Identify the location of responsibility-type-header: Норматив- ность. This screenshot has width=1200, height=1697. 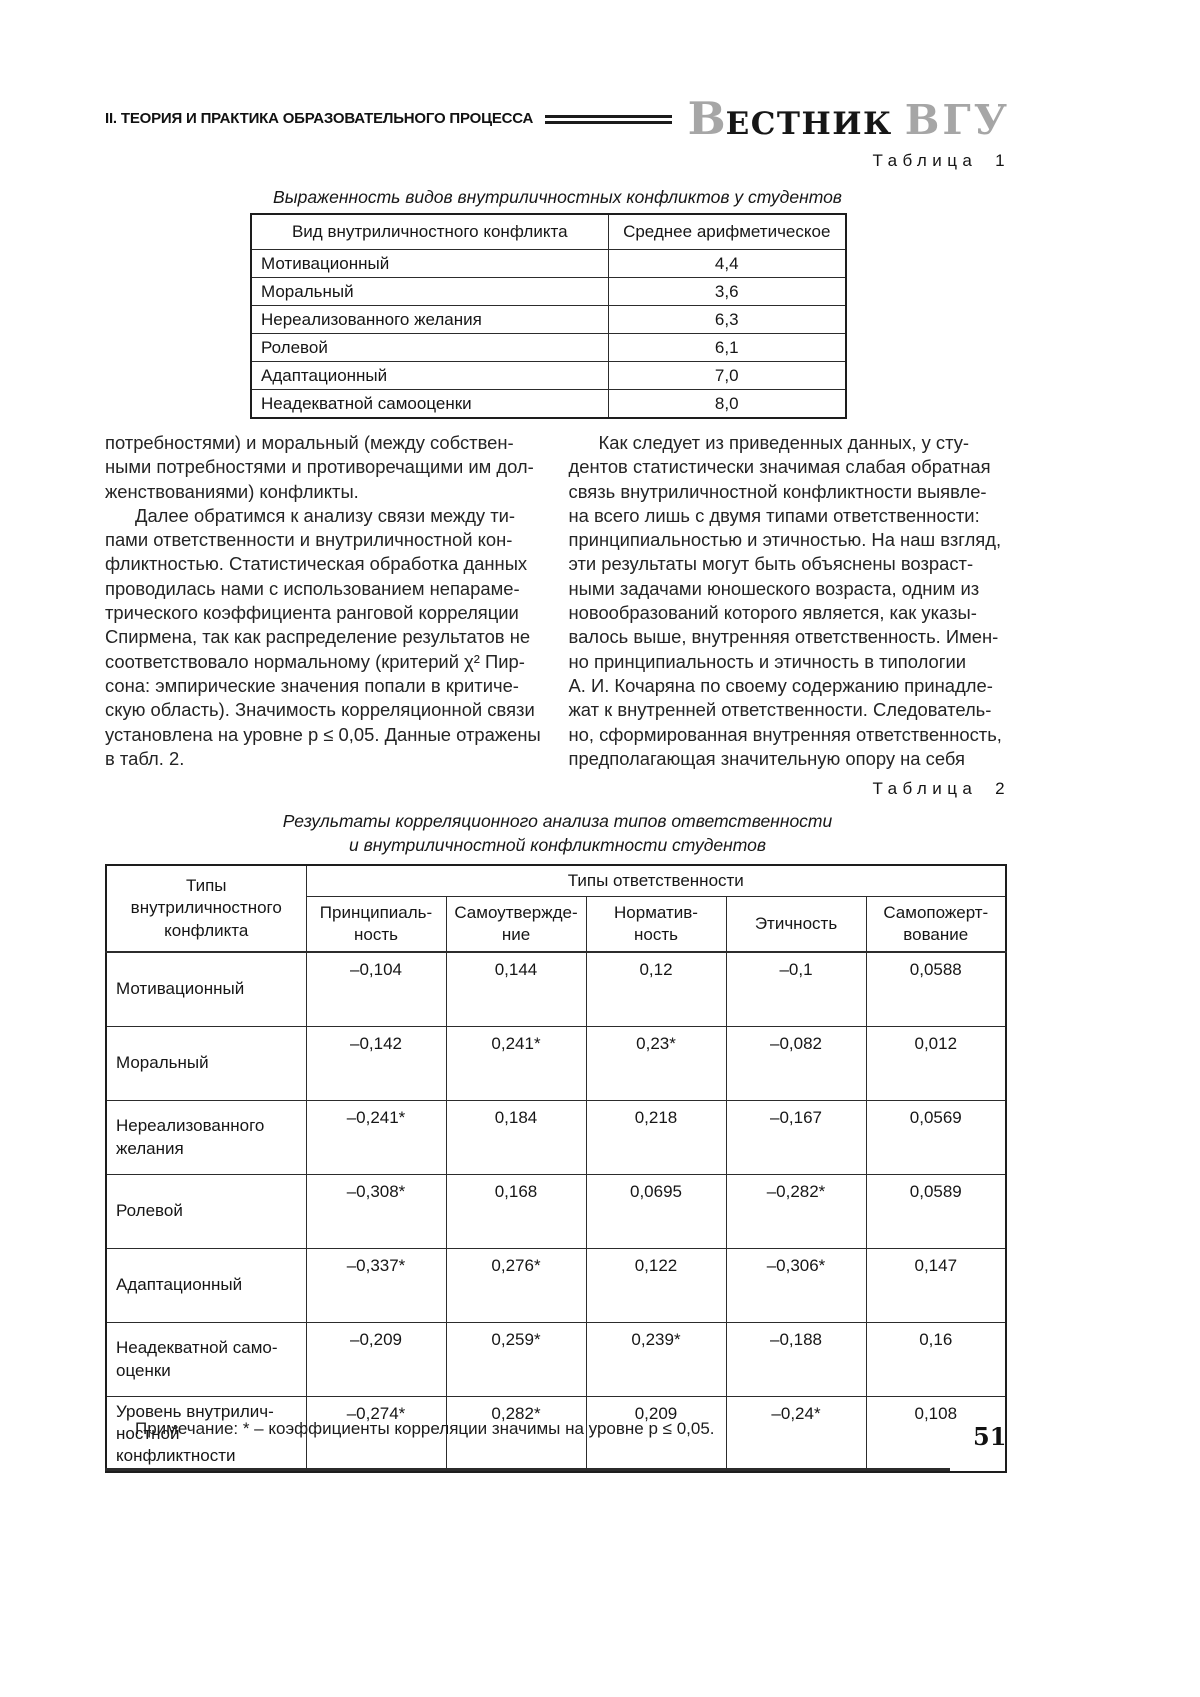
(656, 924).